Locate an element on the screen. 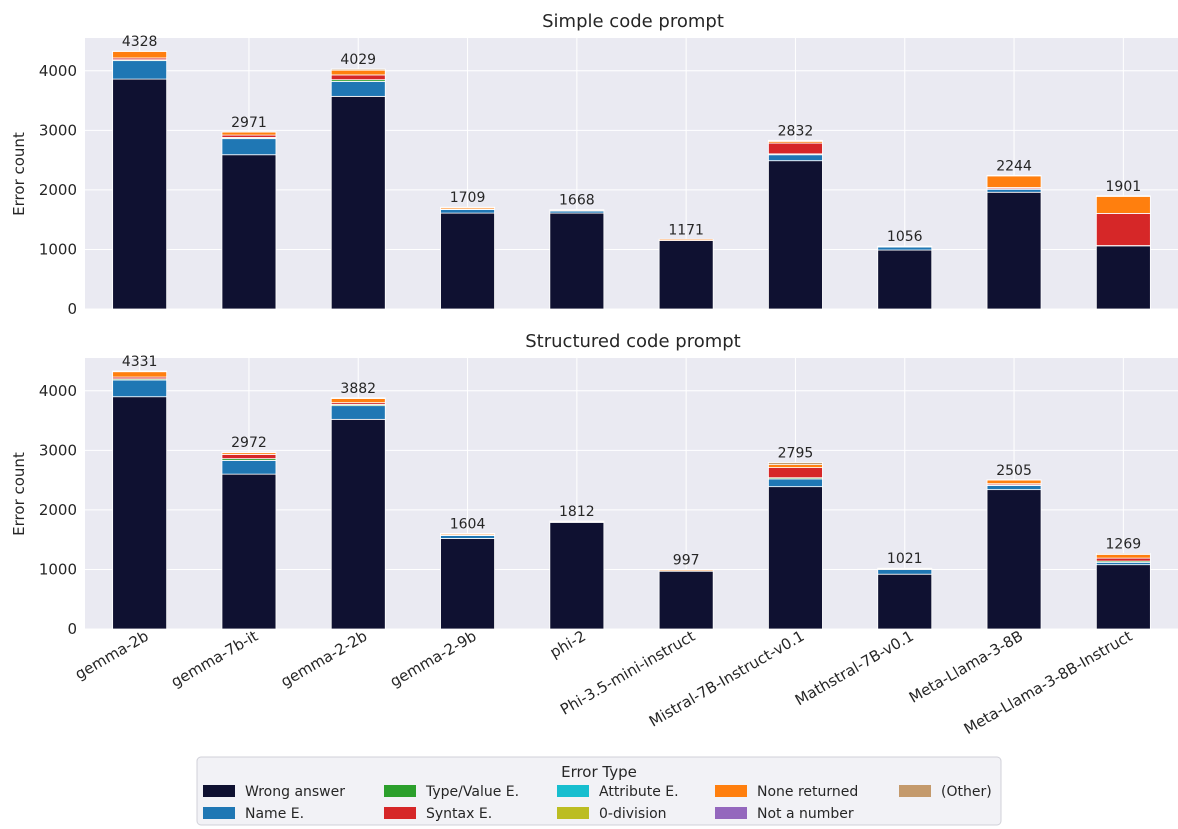  x-tick-label: gemma-7b-it is located at coordinates (214, 659).